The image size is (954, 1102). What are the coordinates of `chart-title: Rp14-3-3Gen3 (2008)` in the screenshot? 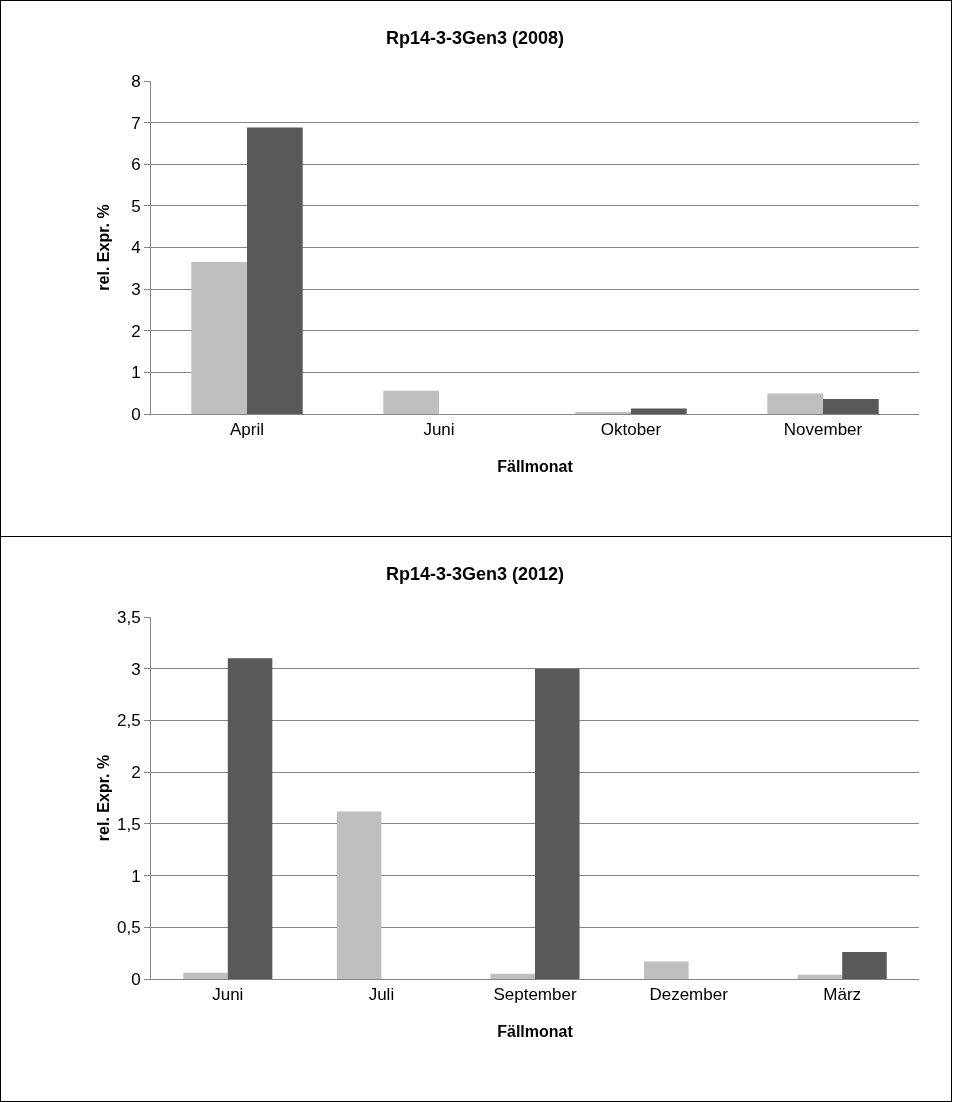 It's located at (475, 37).